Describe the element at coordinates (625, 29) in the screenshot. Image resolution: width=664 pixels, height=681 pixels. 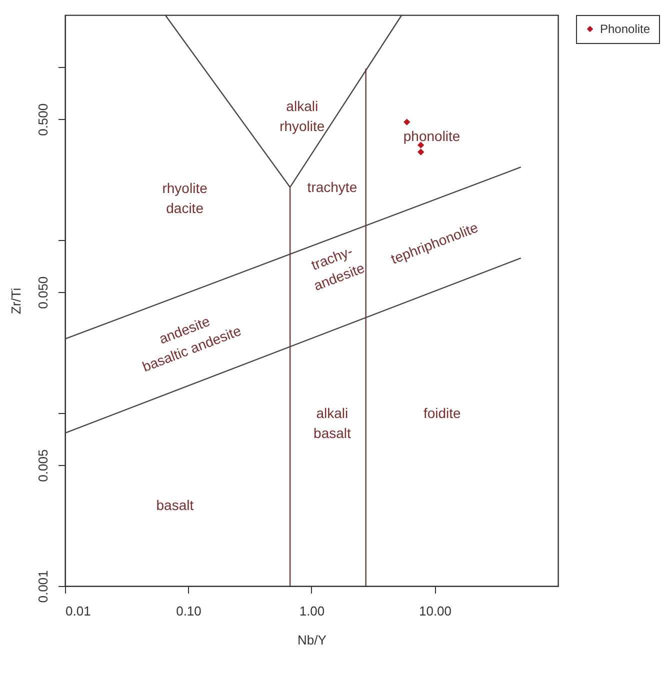
I see `legend-label: Phonolite` at that location.